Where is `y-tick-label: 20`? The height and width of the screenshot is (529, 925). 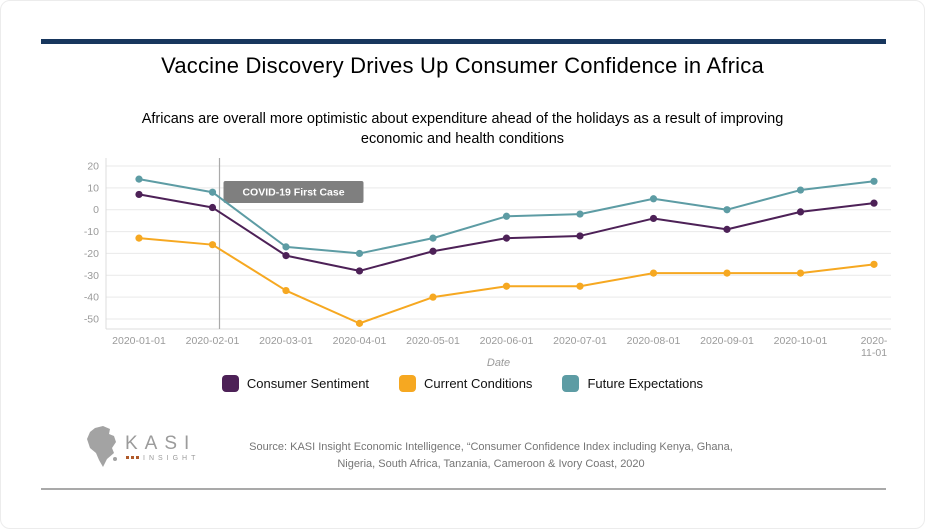
y-tick-label: 20 is located at coordinates (93, 167).